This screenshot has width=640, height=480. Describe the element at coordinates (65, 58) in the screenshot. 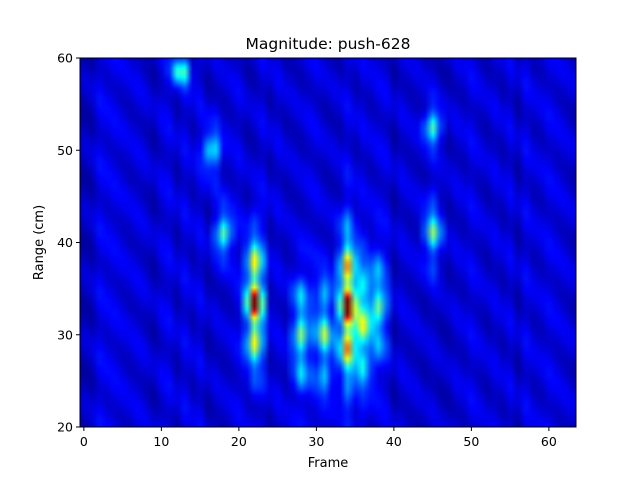

I see `y-tick-label: 60` at that location.